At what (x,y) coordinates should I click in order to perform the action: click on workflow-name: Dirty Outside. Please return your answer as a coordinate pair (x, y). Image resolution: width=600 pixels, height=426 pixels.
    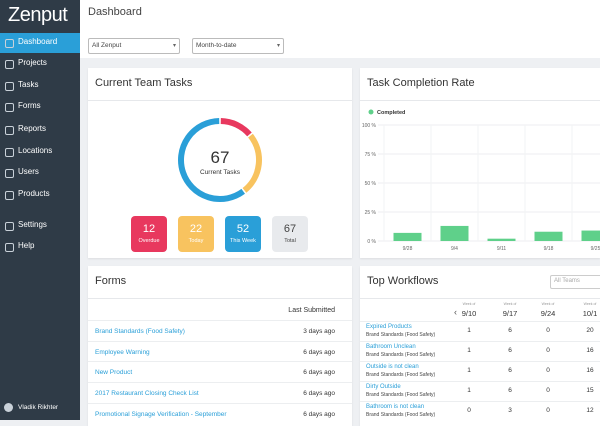
    Looking at the image, I should click on (383, 387).